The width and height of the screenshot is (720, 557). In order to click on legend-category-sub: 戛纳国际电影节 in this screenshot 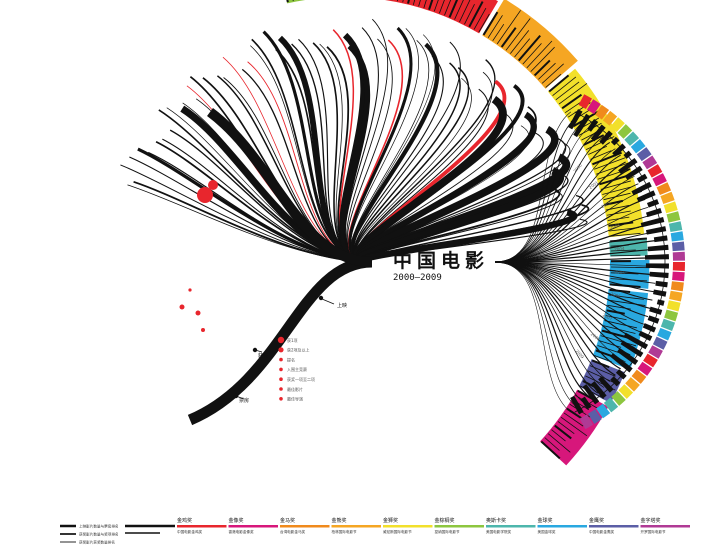, I will do `click(448, 531)`.